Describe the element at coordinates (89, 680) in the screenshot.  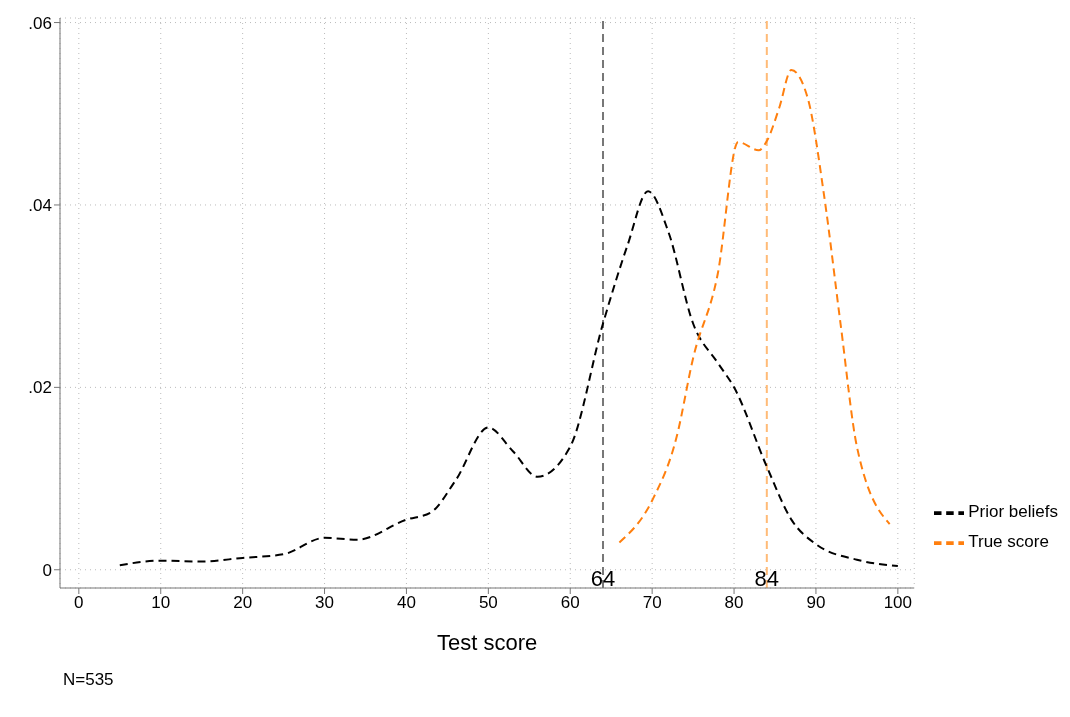
I see `text: N=535` at that location.